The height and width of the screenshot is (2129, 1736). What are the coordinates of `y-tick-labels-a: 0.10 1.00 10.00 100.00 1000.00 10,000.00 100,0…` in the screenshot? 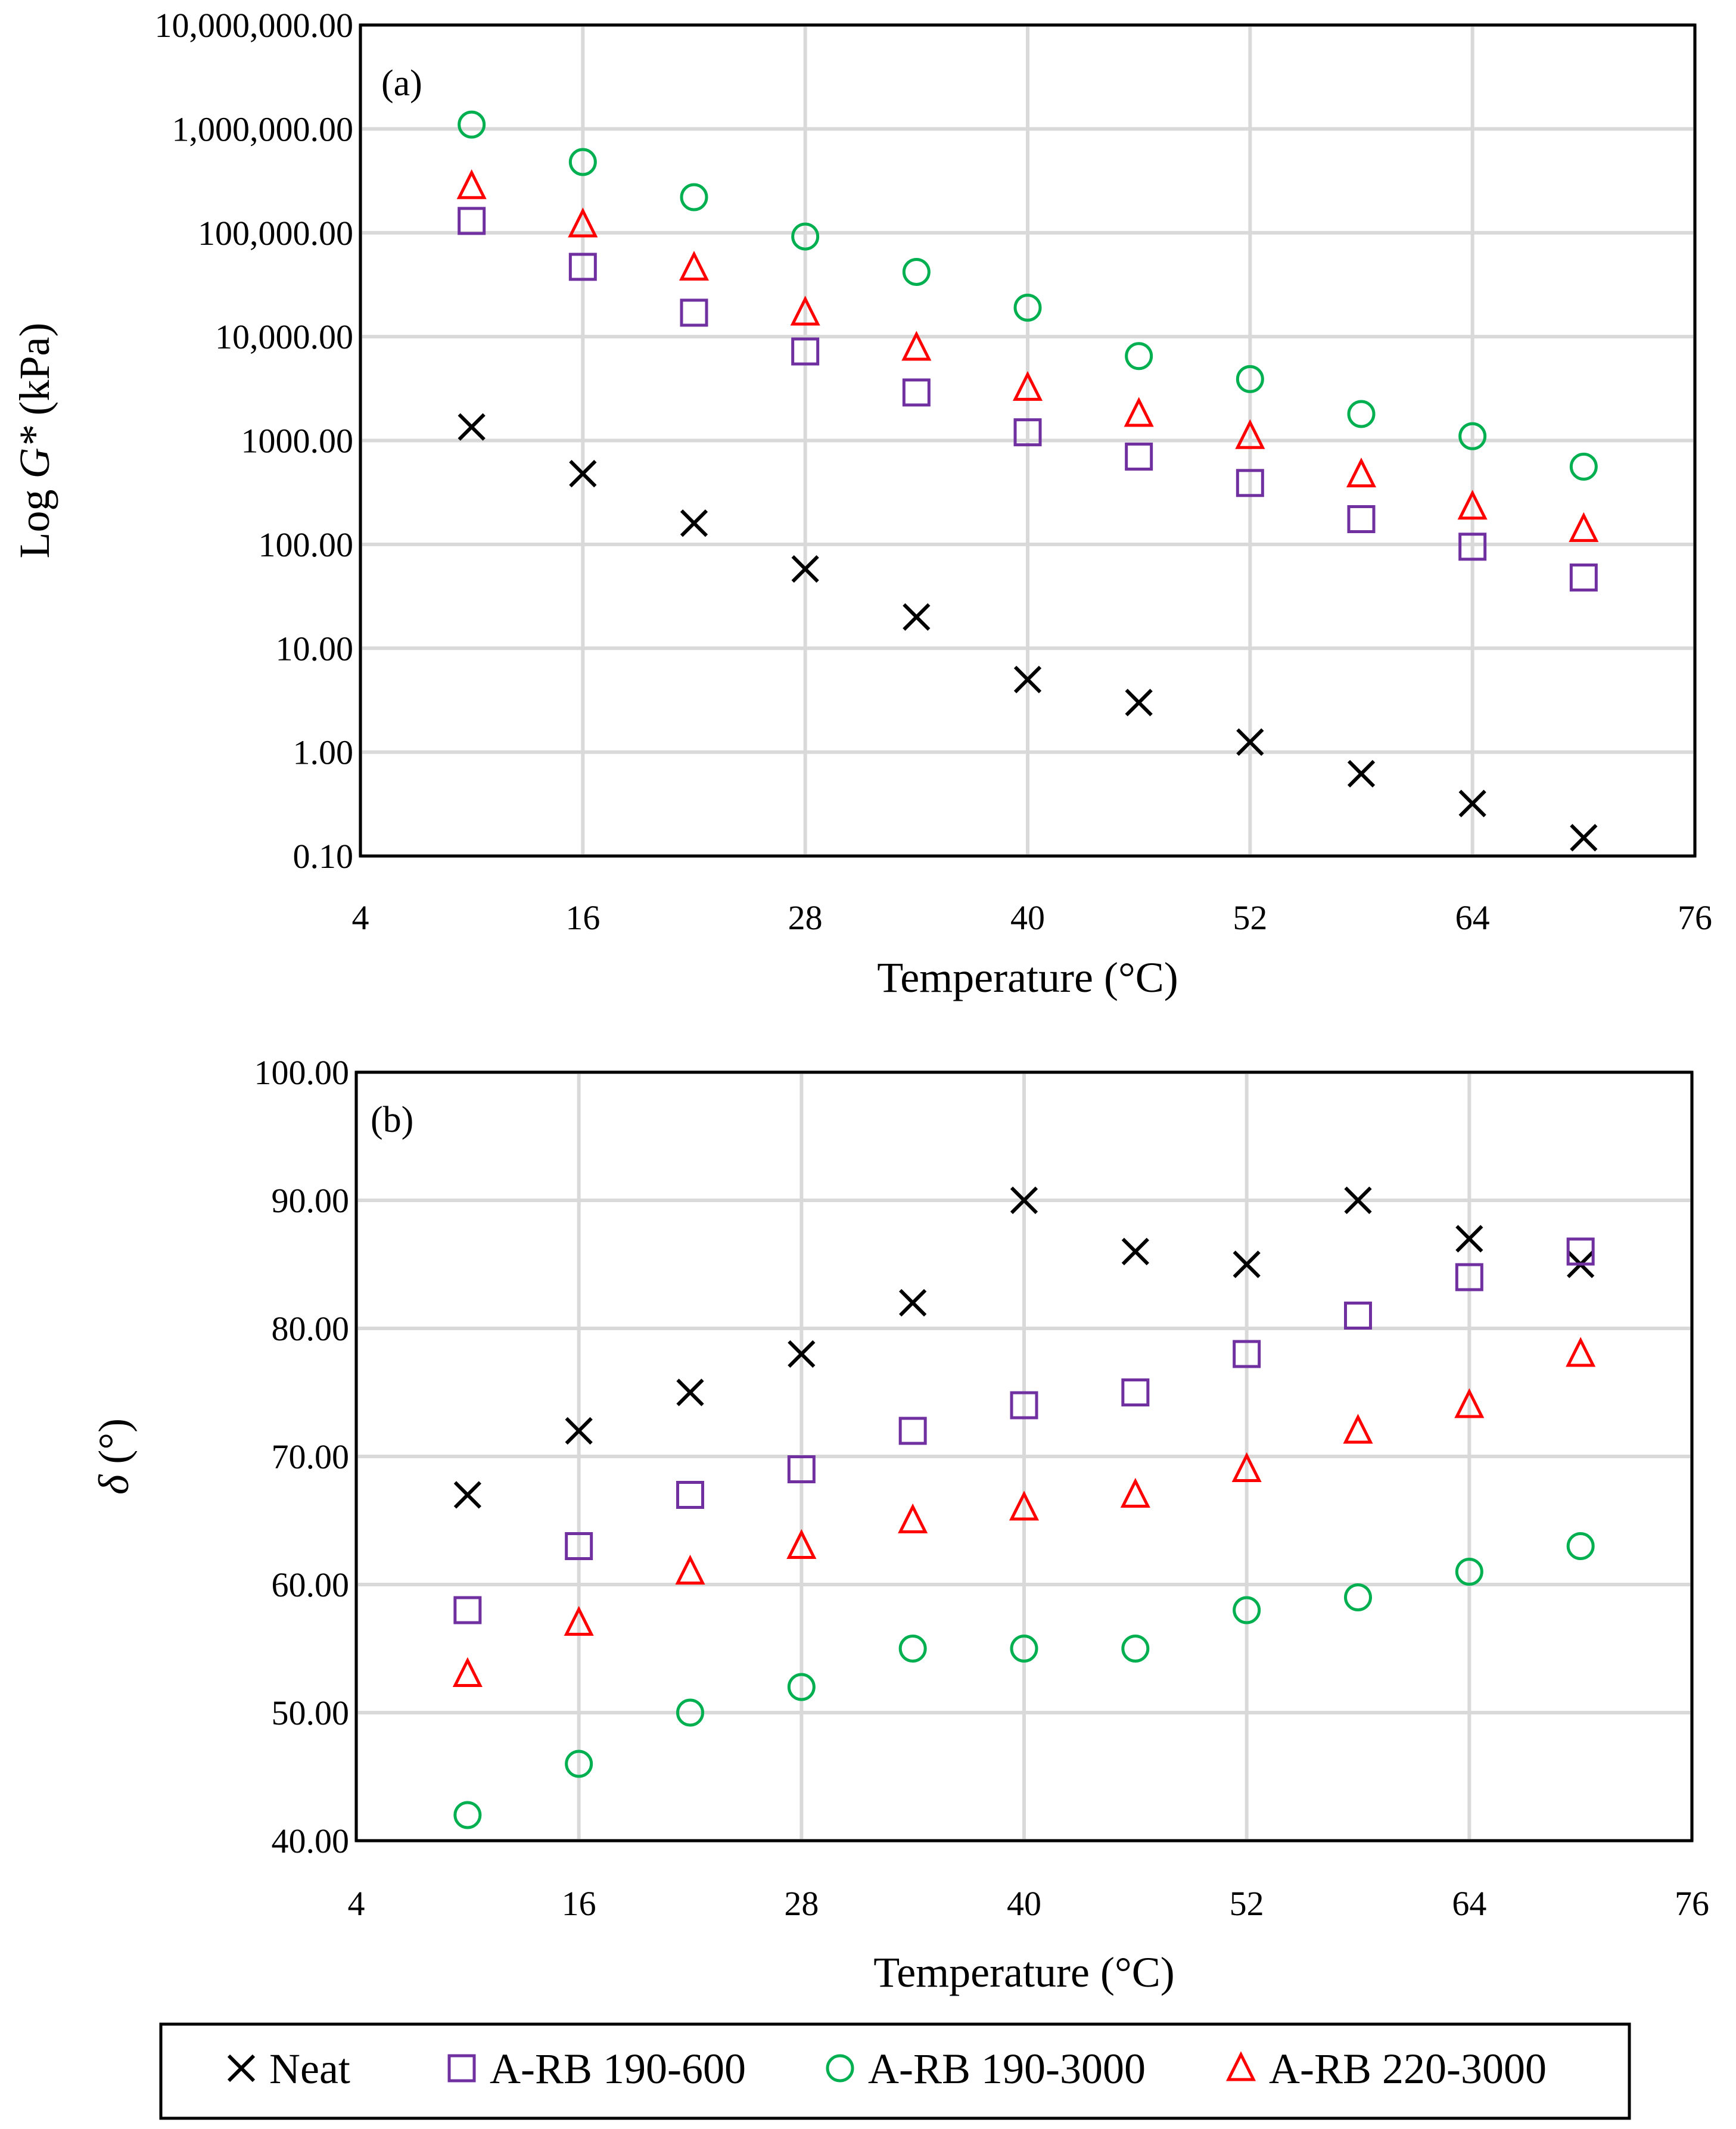 It's located at (254, 441).